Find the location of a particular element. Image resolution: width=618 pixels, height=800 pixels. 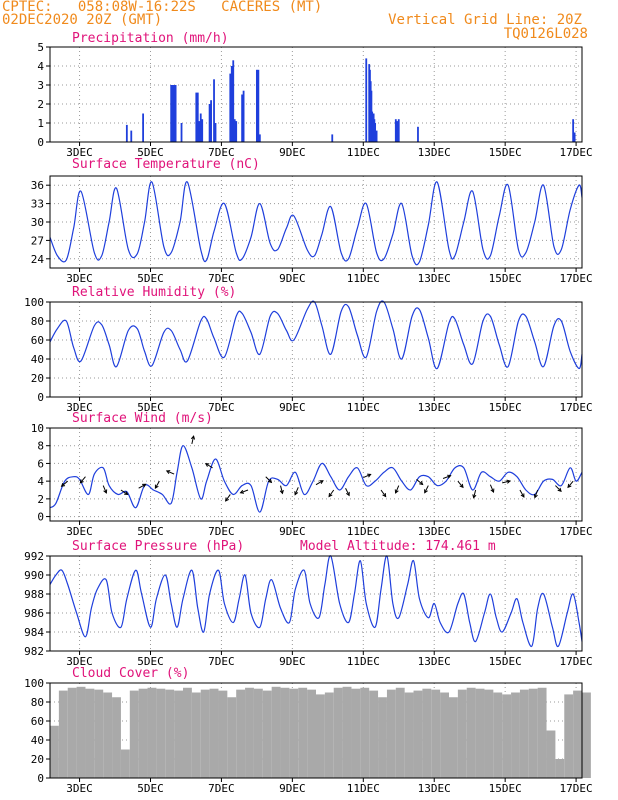

y-tick-label: 80 is located at coordinates (37, 321).